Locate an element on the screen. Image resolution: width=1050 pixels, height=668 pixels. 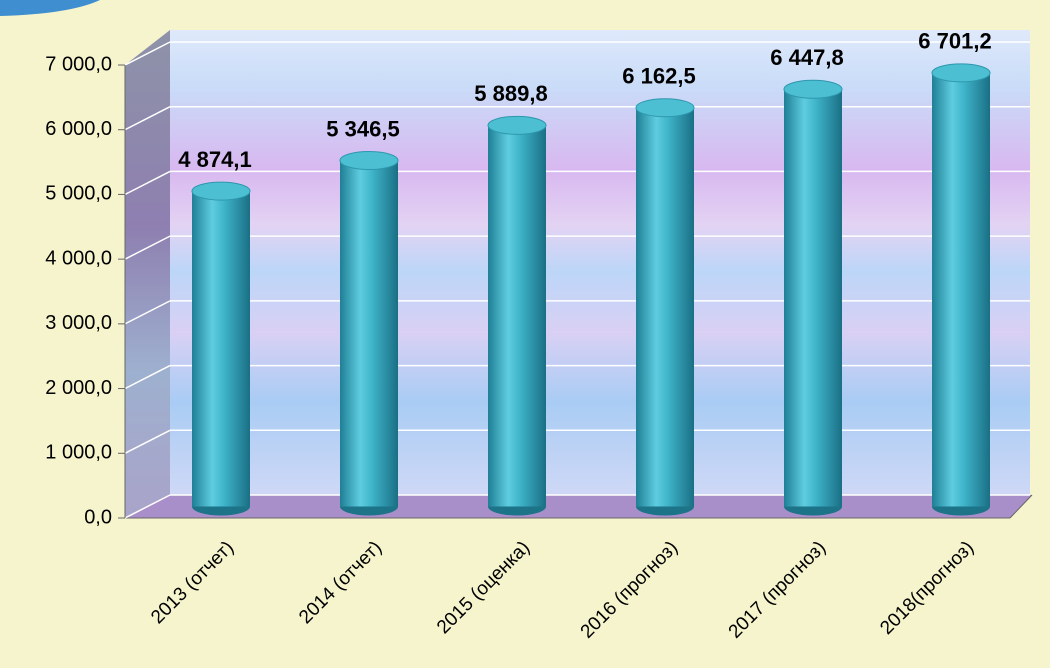
value-label: 6 447,8 is located at coordinates (806, 57).